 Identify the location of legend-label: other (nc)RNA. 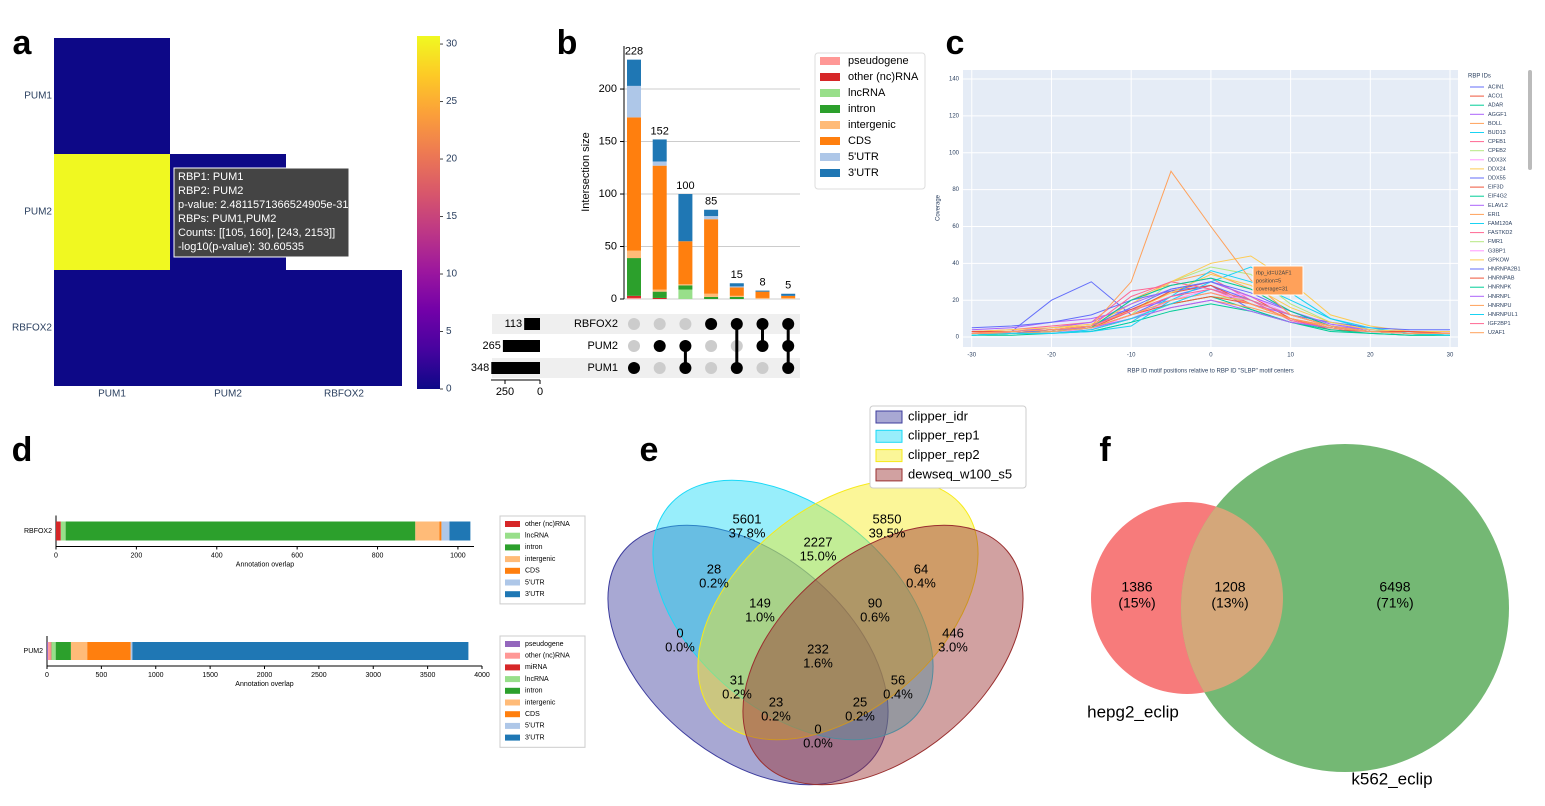
(883, 77).